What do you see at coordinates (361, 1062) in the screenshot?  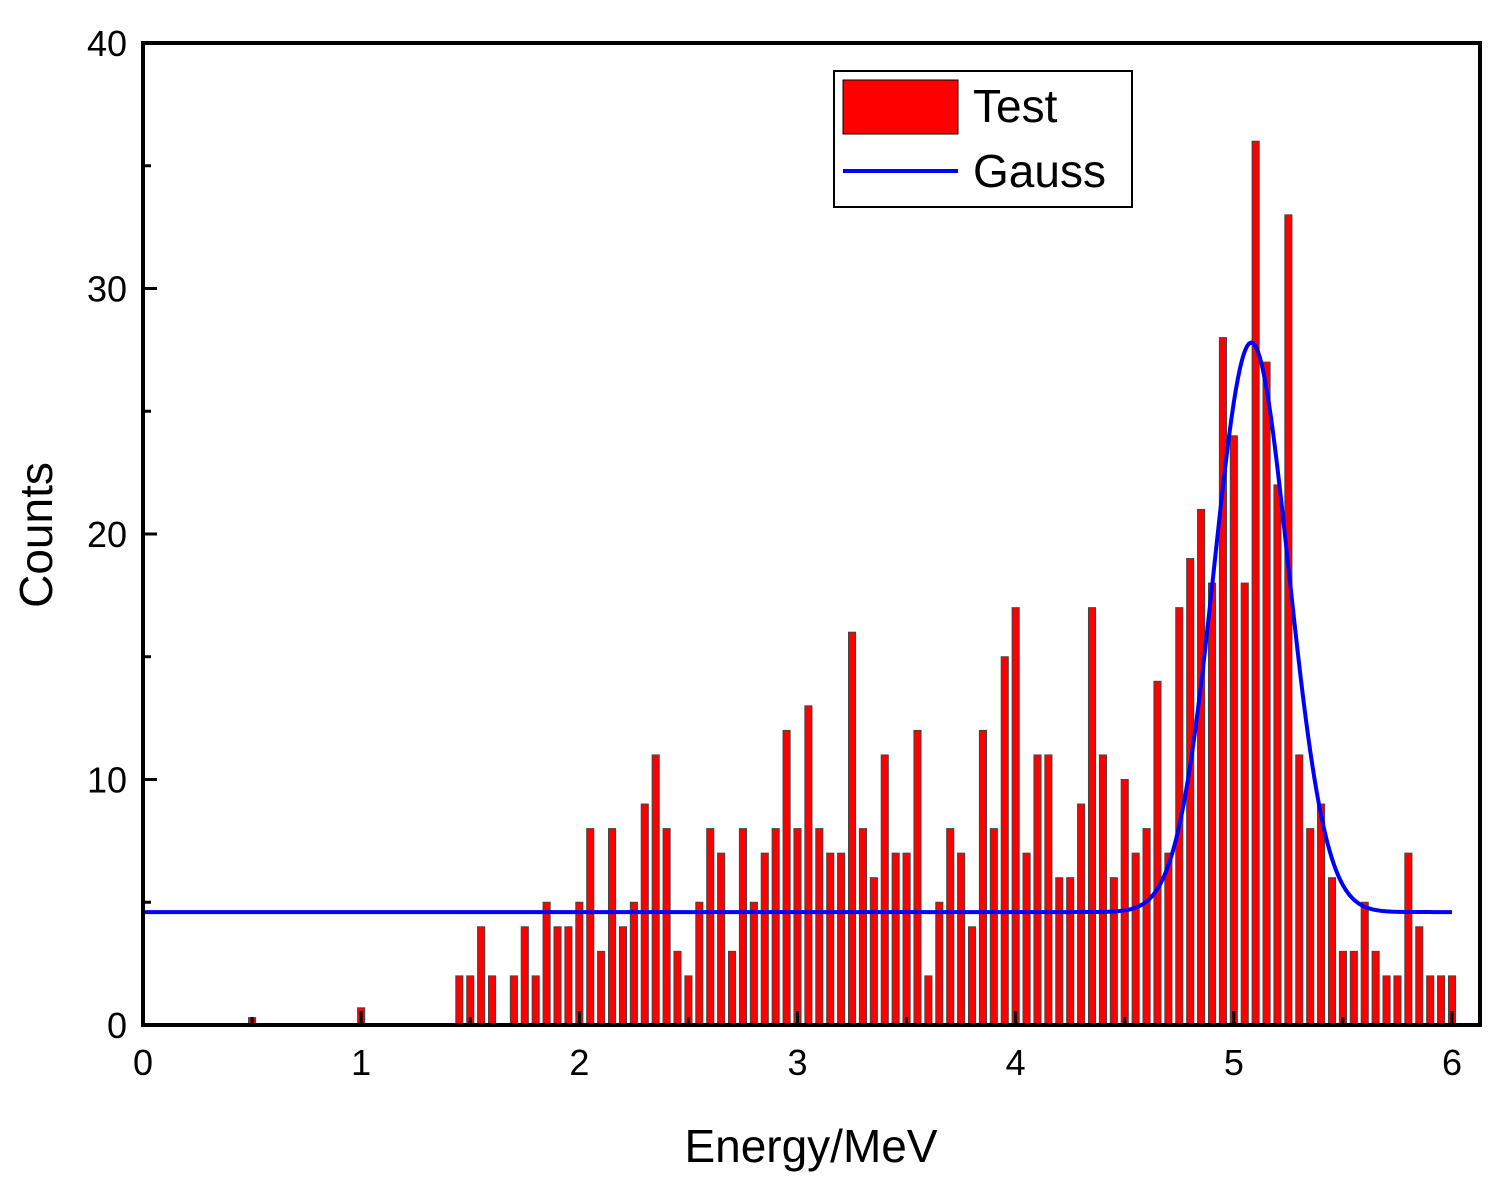 I see `x-tick-label: 1` at bounding box center [361, 1062].